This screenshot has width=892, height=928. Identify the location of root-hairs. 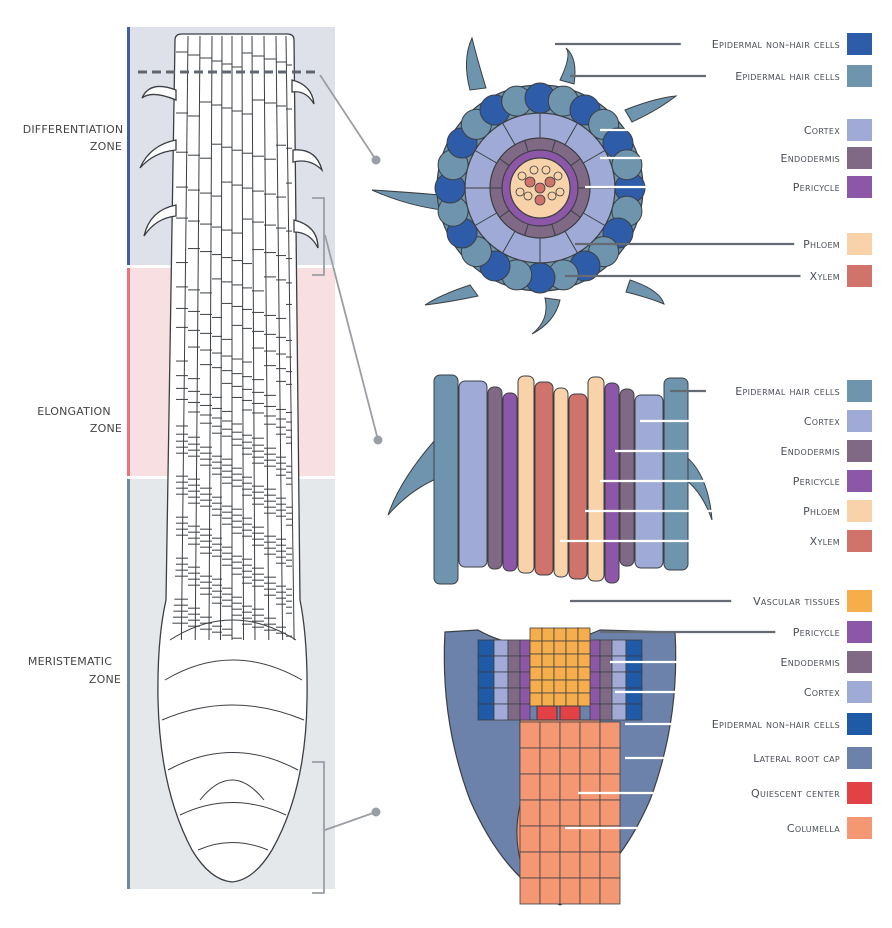
(231, 164).